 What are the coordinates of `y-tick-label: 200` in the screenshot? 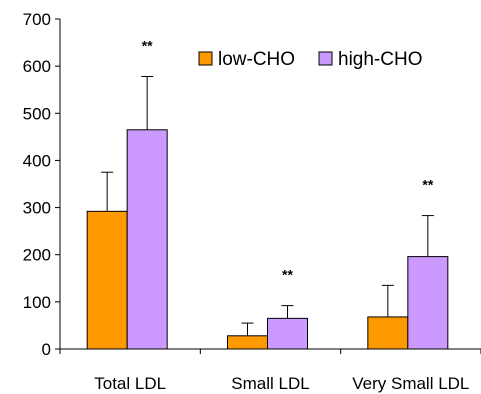 It's located at (37, 255).